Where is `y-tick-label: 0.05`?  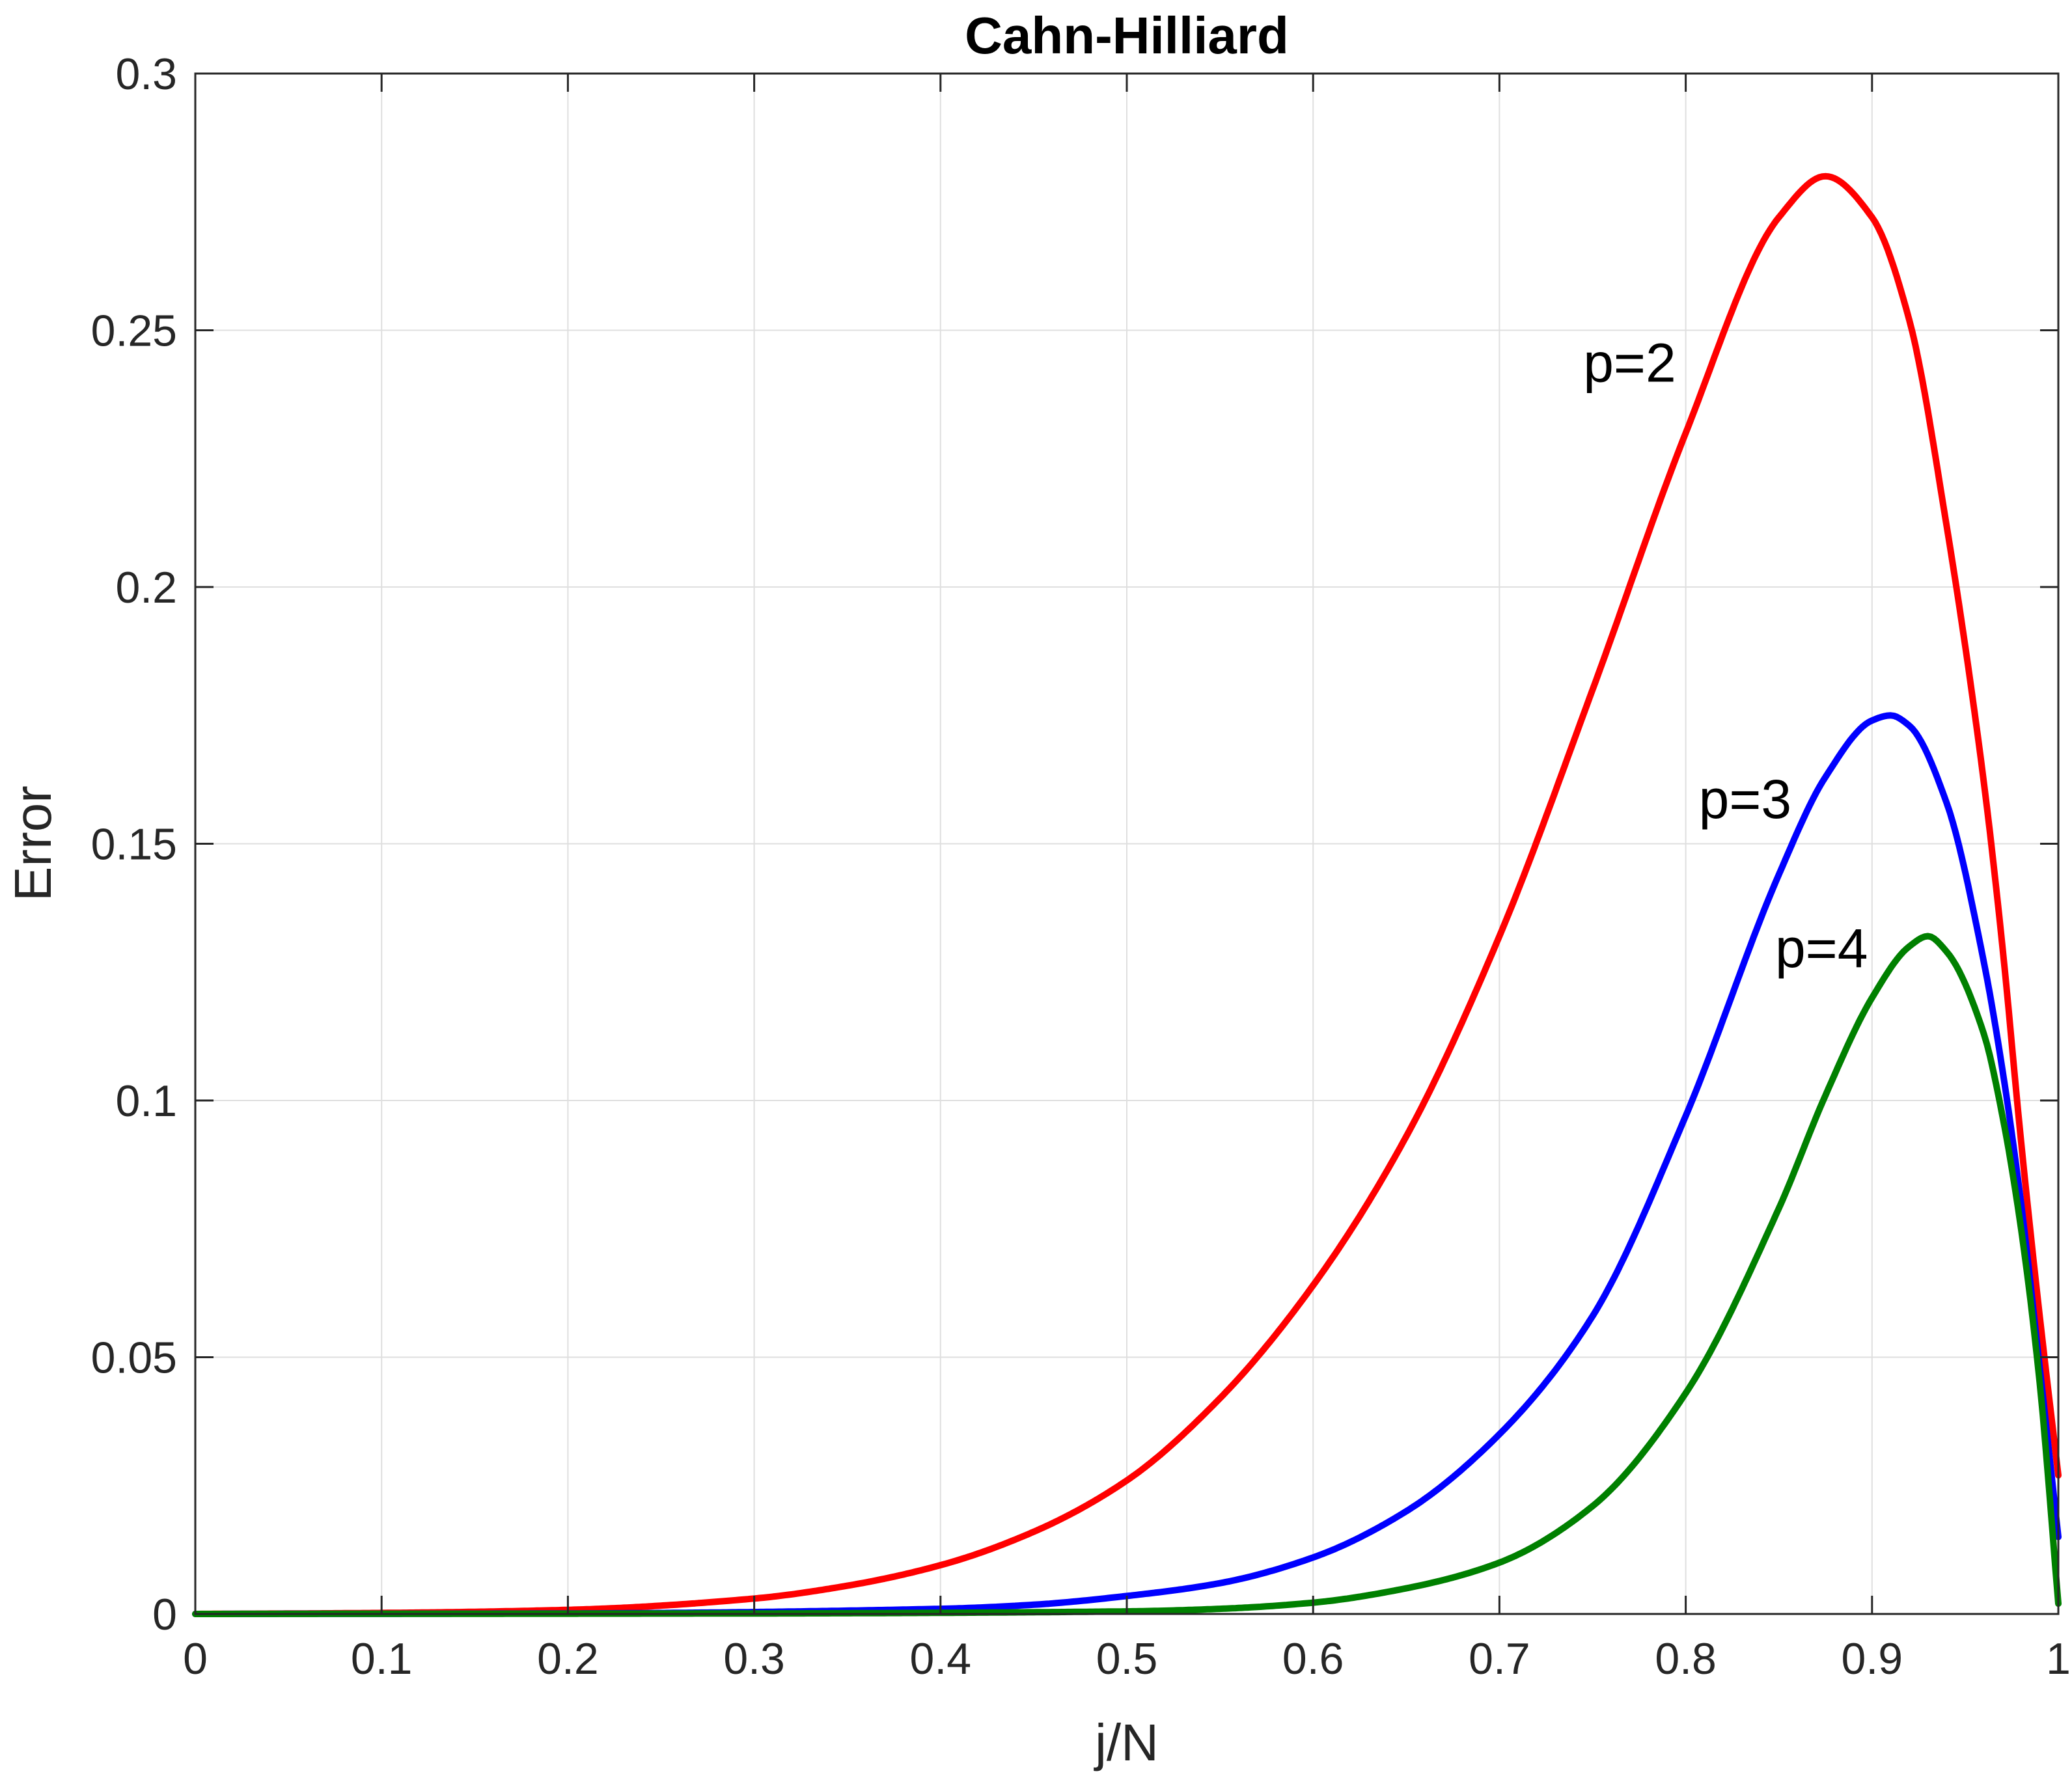 y-tick-label: 0.05 is located at coordinates (134, 1358).